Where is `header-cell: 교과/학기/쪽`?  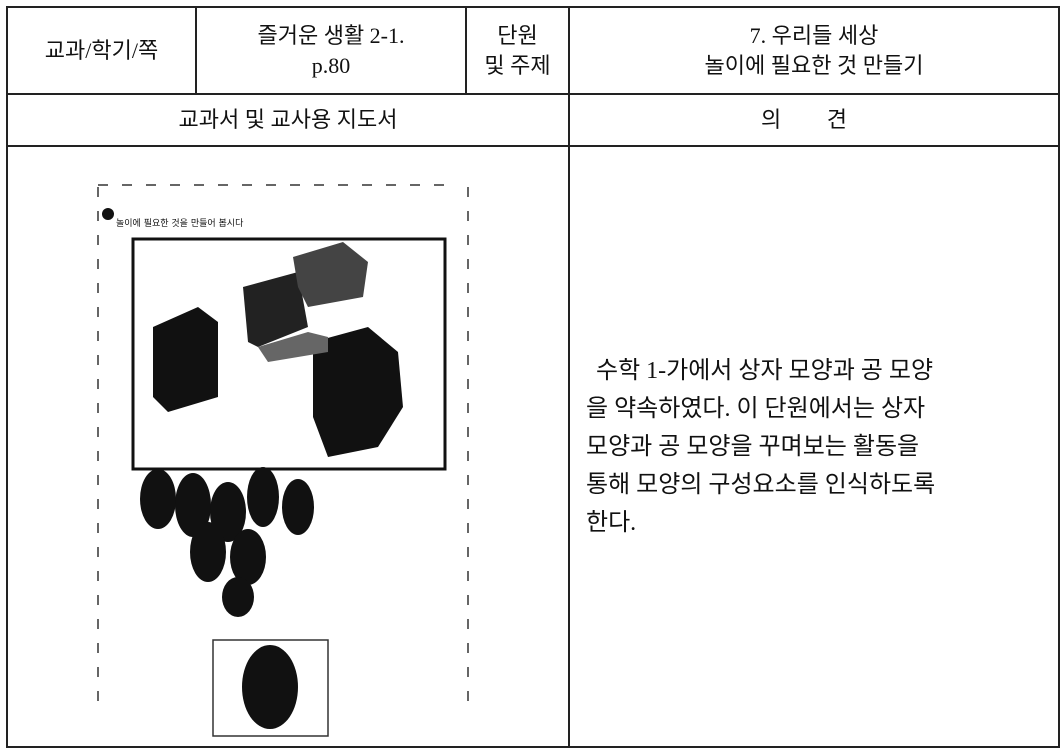
header-cell: 교과/학기/쪽 is located at coordinates (101, 50).